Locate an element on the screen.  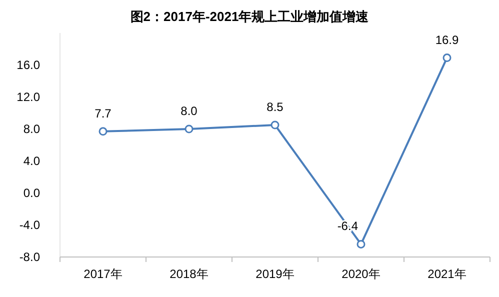
chart-title: 图2：2017年-2021年规上工业增加值增速 is located at coordinates (250, 16).